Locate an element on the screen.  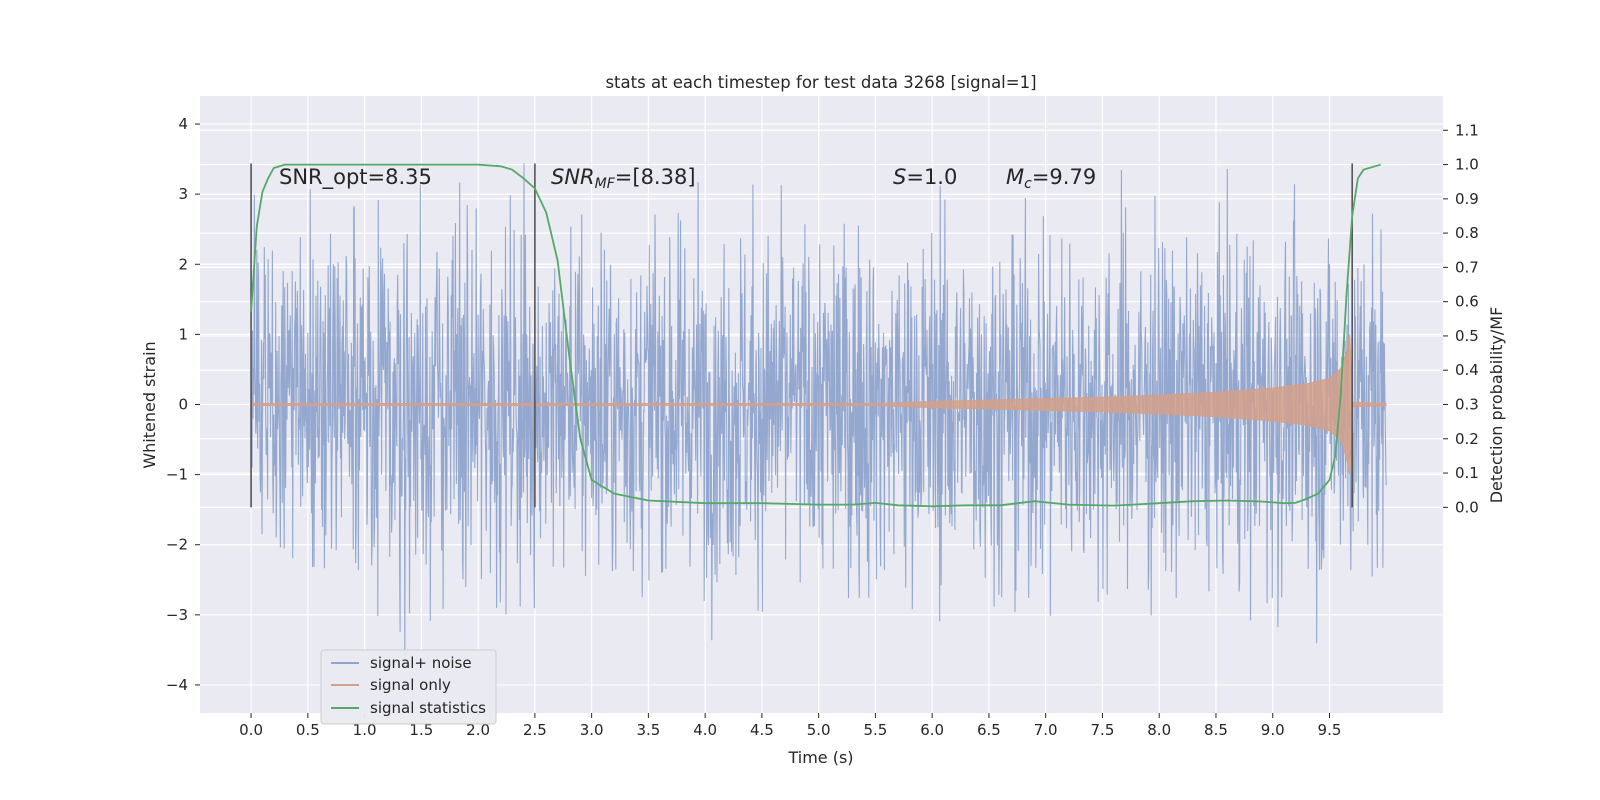
y-tick-label: 0 is located at coordinates (183, 405).